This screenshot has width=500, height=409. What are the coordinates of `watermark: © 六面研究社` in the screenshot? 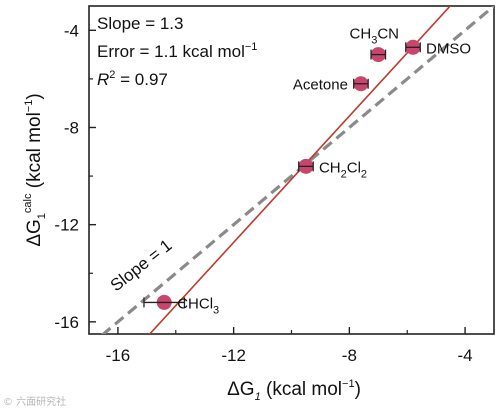 It's located at (34, 401).